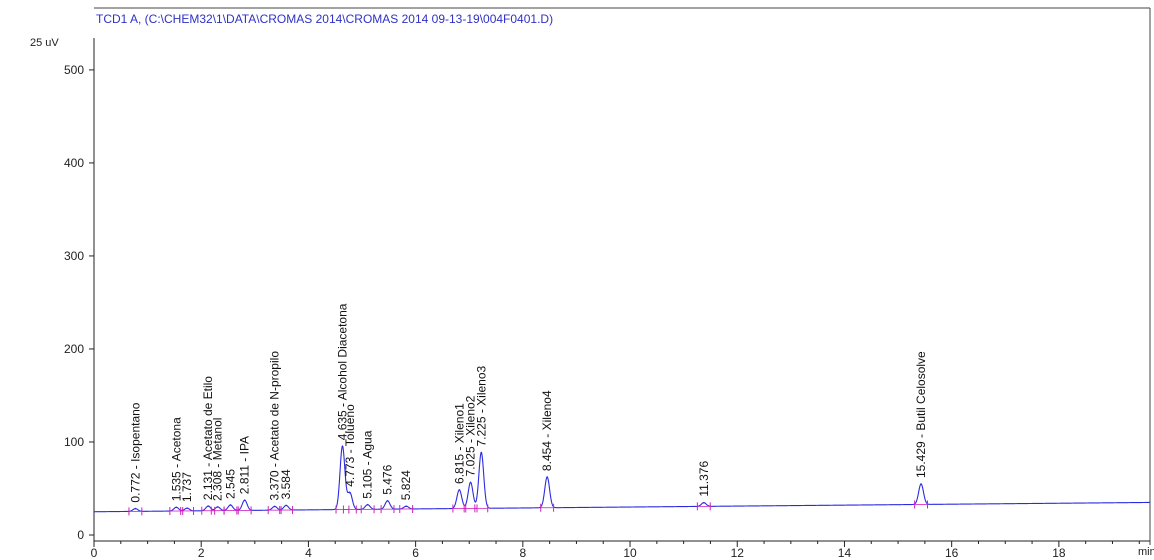  Describe the element at coordinates (406, 485) in the screenshot. I see `peak-label: 5.824` at that location.